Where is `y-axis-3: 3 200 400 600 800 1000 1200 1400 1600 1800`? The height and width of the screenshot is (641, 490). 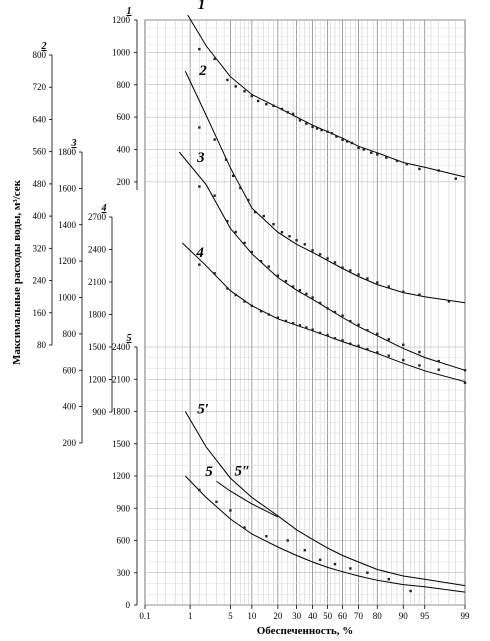 y-axis-3: 3 200 400 600 800 1000 1200 1400 1600 1800 is located at coordinates (70, 293).